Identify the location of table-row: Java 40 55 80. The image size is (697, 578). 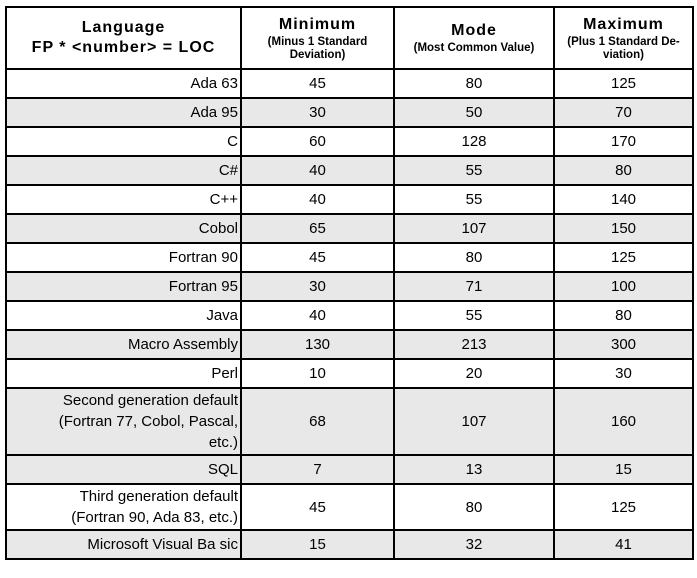
(349, 315).